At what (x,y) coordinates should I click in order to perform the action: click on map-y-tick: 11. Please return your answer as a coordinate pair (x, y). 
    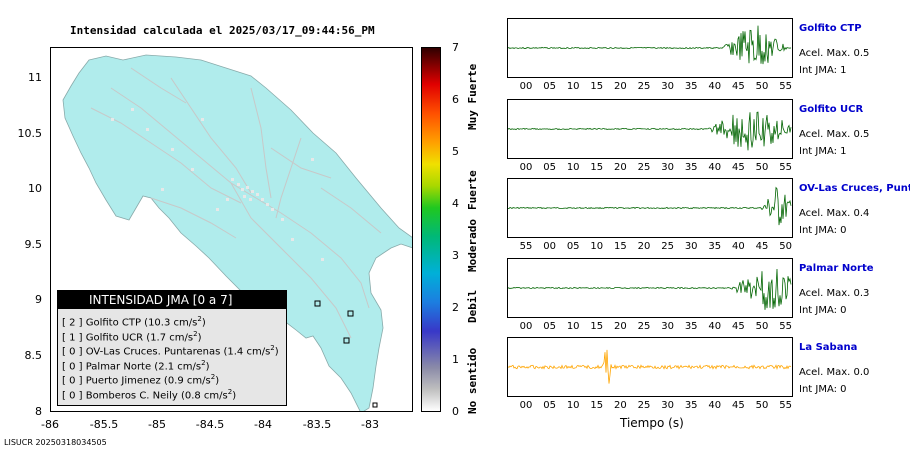
    Looking at the image, I should click on (35, 77).